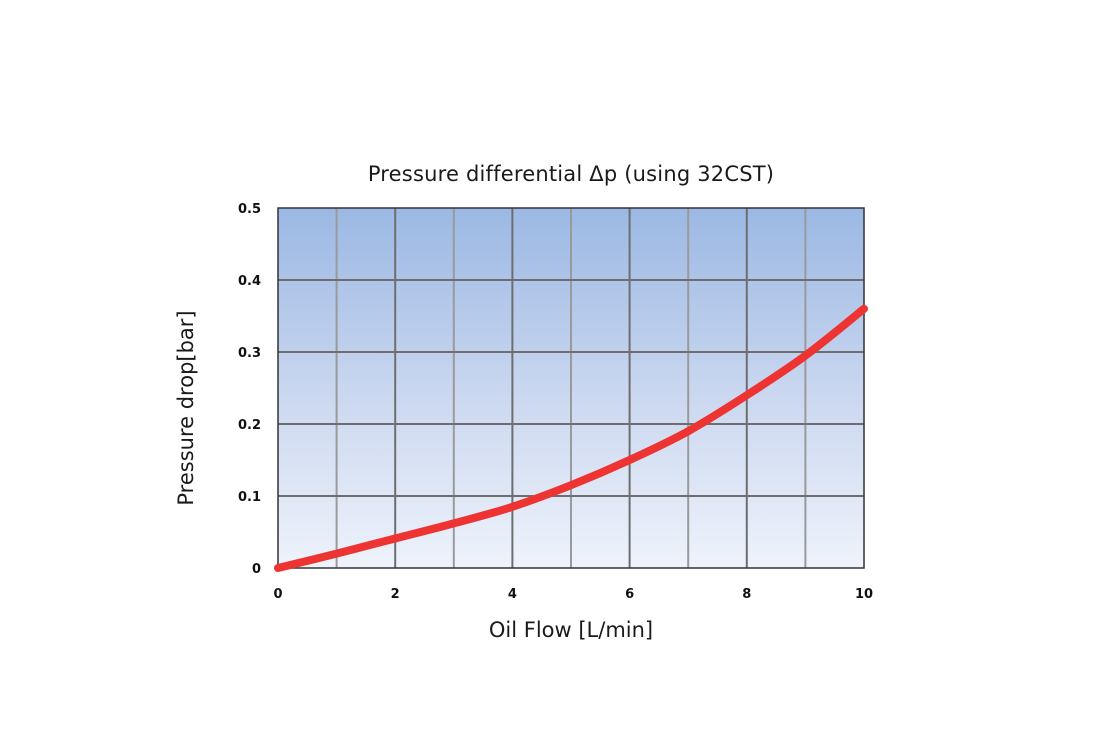  Describe the element at coordinates (249, 353) in the screenshot. I see `y-tick-label: 0.3` at that location.